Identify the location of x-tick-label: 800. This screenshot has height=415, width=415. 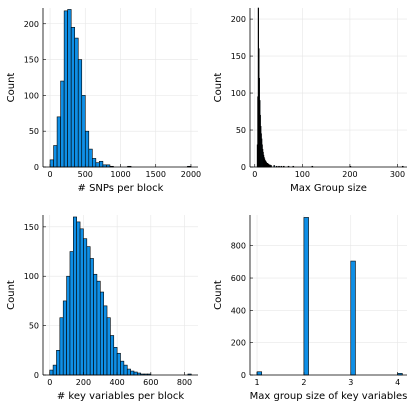
(184, 382).